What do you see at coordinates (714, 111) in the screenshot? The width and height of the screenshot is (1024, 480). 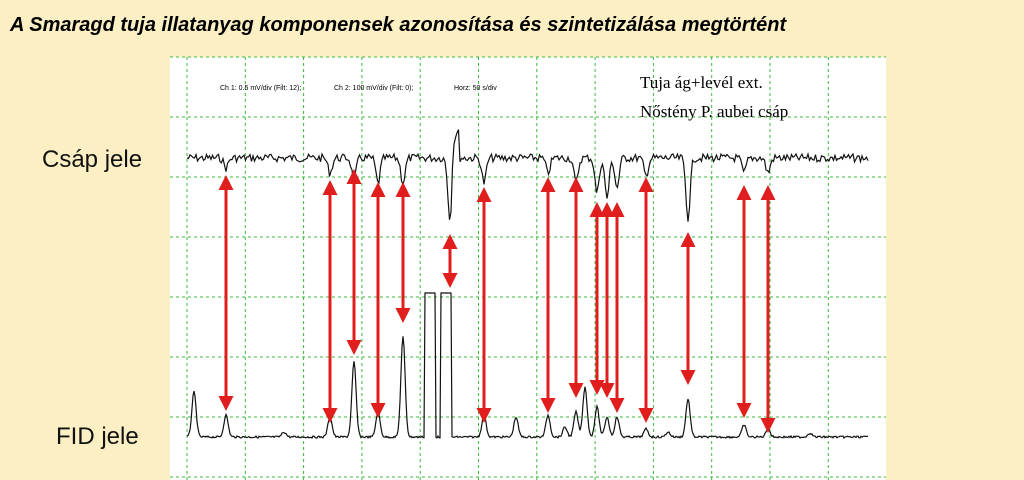 I see `legend-line: Nőstény P. aubei csáp` at bounding box center [714, 111].